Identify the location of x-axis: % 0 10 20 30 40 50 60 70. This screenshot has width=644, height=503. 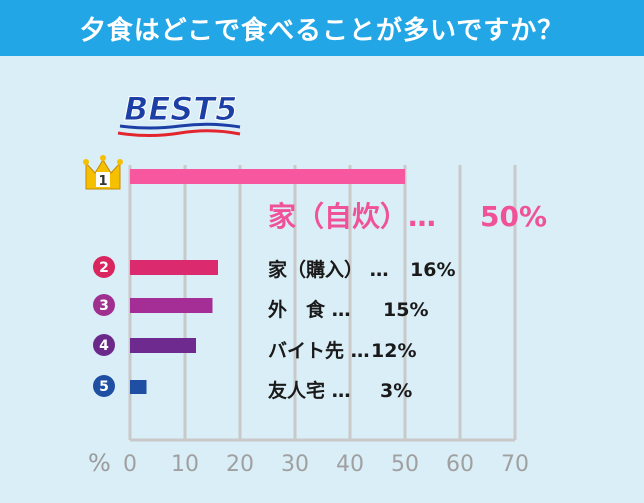
(308, 463).